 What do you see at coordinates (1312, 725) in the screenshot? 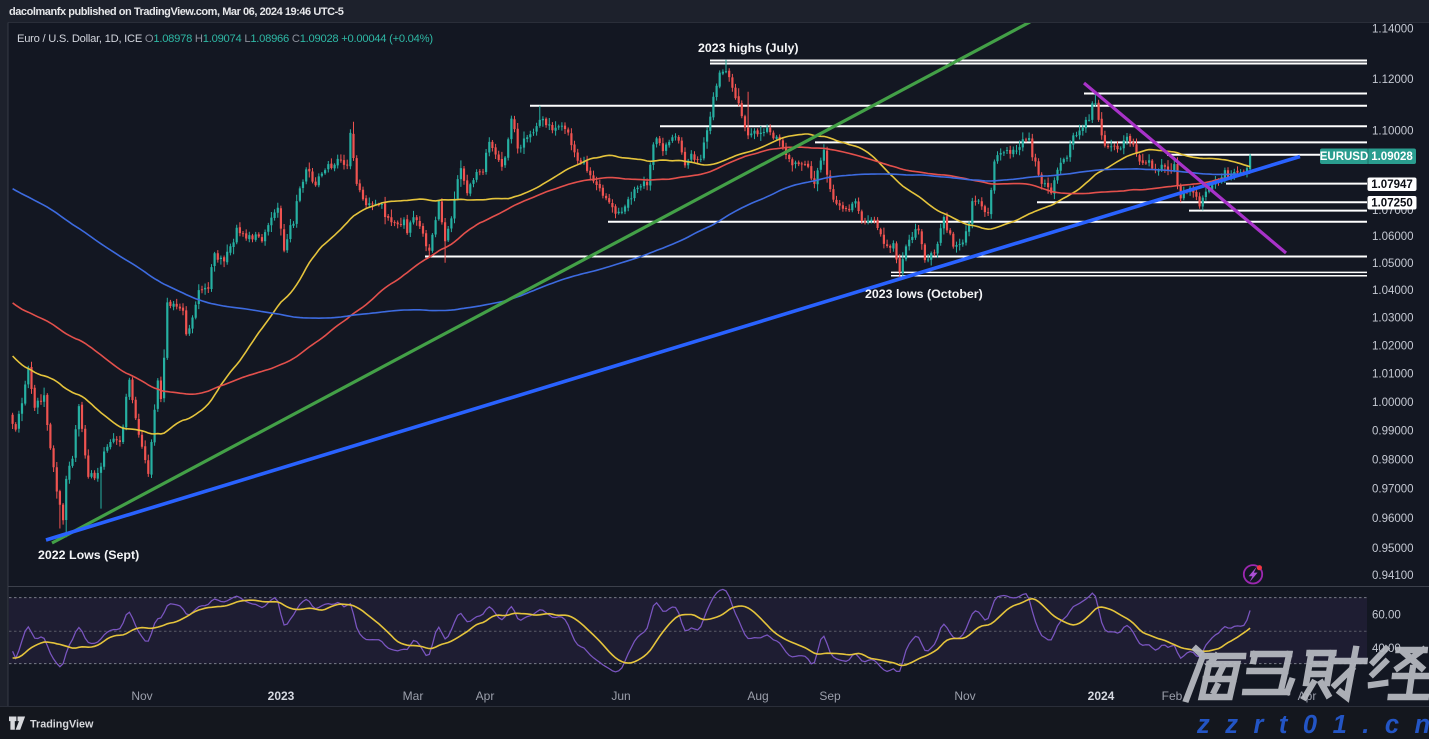
I see `svg-text: zzrt01.cn` at bounding box center [1312, 725].